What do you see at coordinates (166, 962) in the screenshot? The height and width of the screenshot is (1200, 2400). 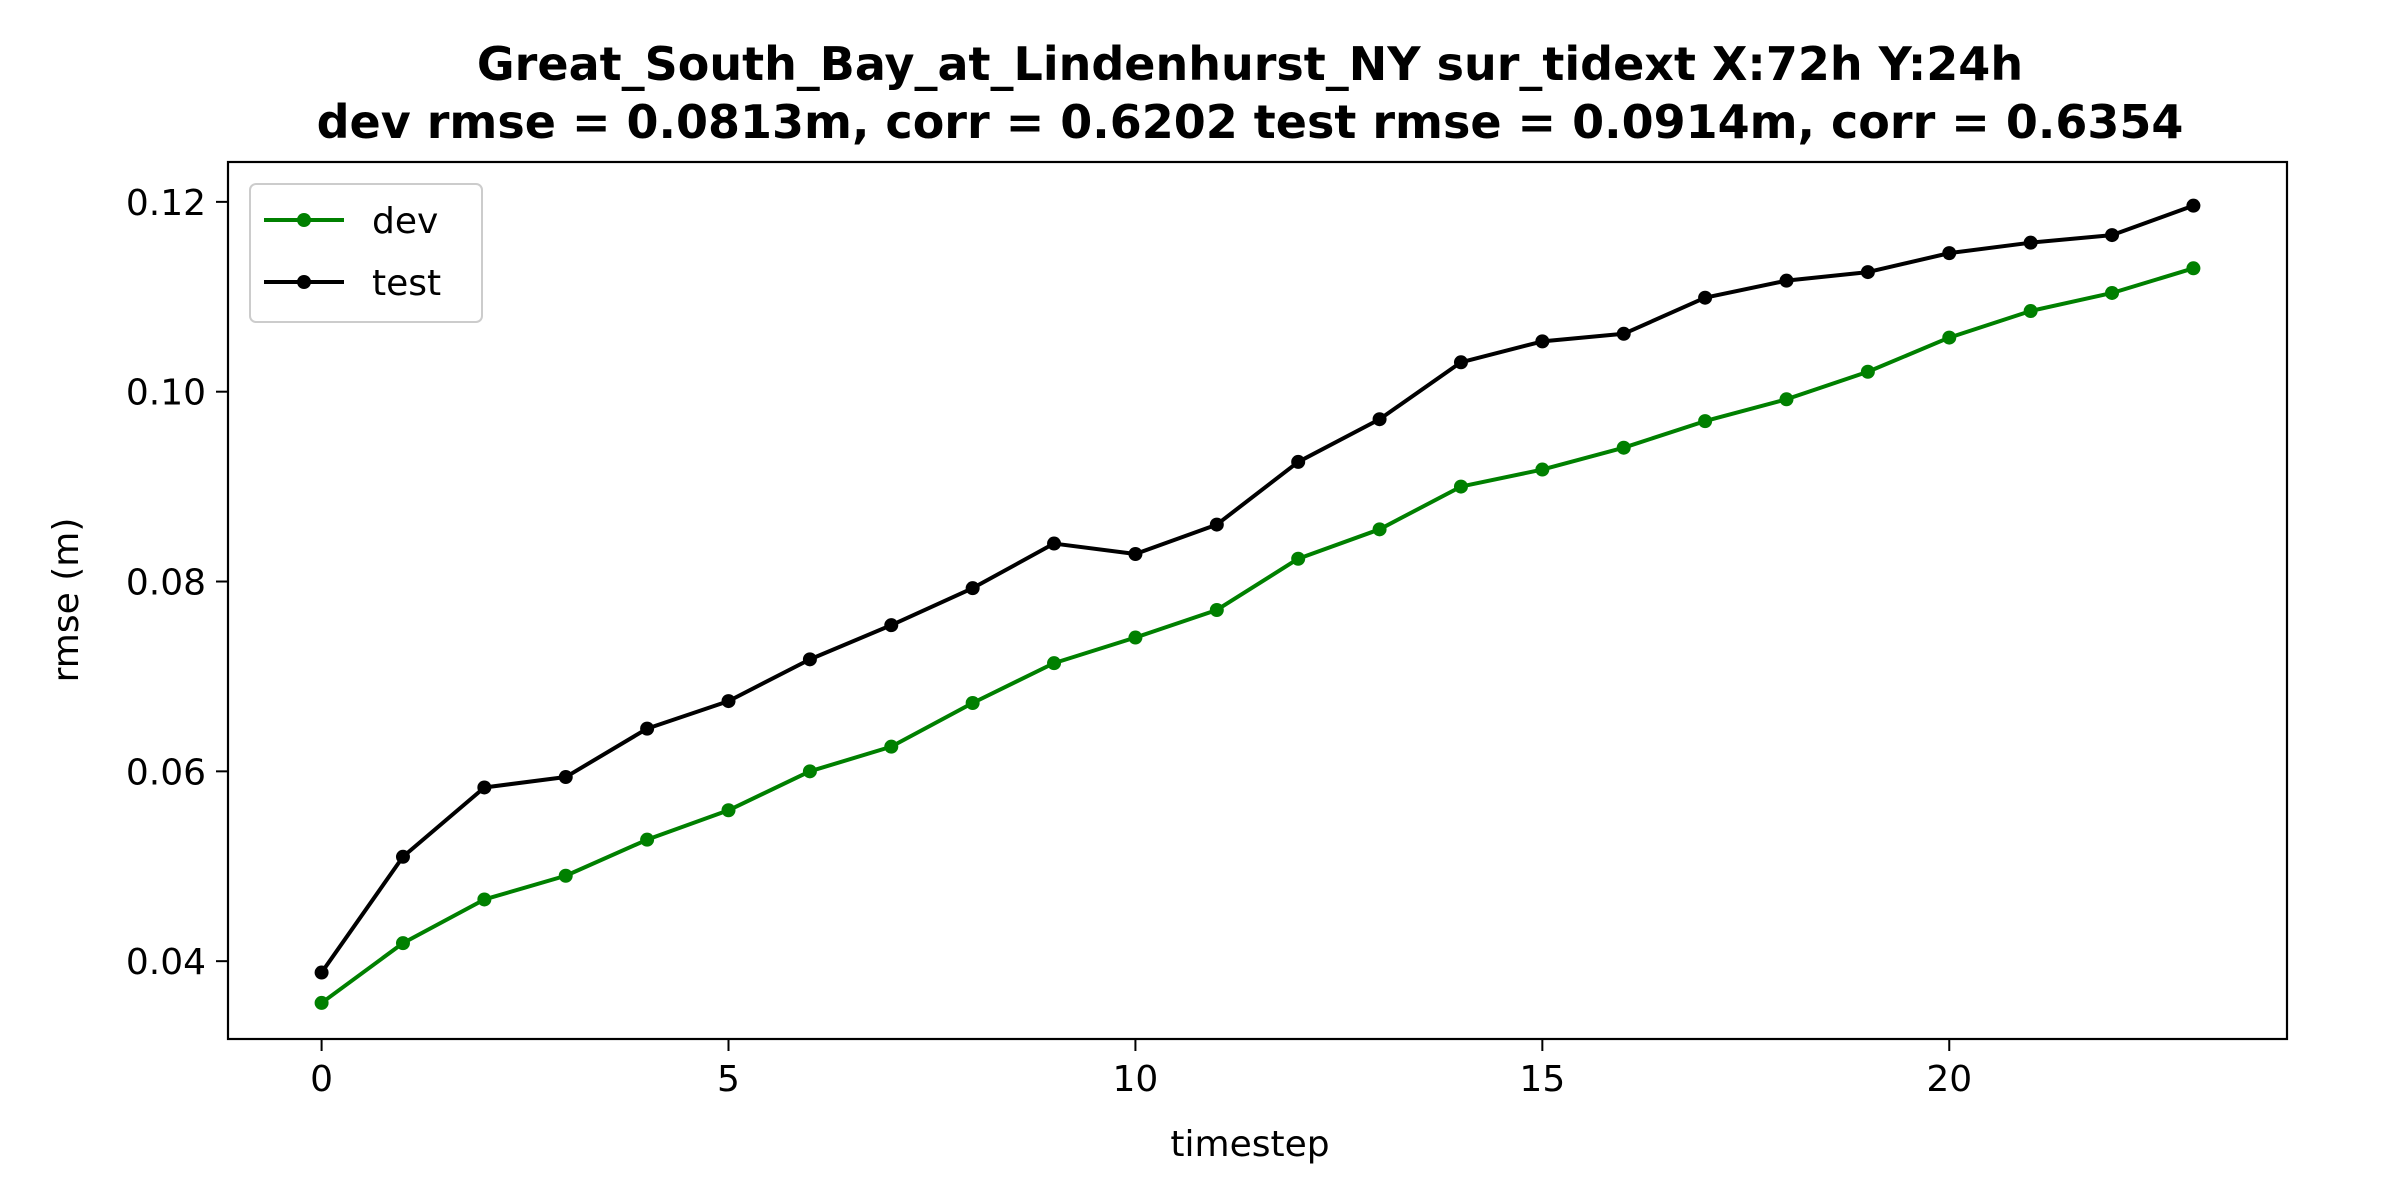 I see `y-tick-label: 0.04` at bounding box center [166, 962].